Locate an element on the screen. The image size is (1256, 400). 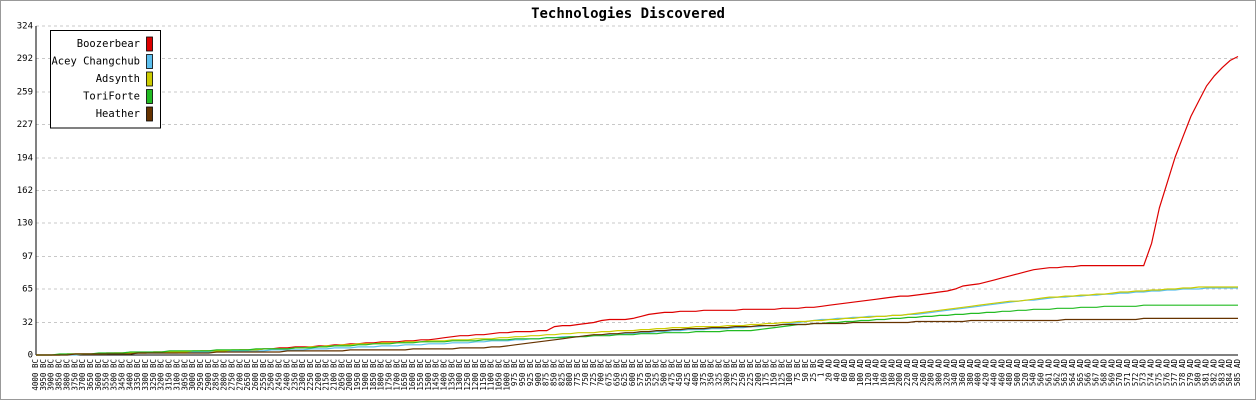
x-tick-label: 450 BC is located at coordinates (679, 372).